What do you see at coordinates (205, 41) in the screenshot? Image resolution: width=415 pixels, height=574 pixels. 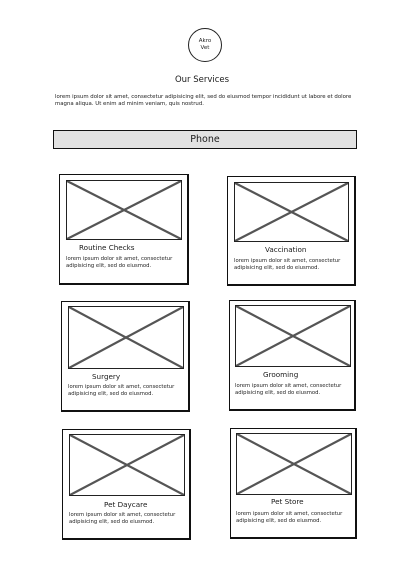 I see `logo-line-1: Akro` at bounding box center [205, 41].